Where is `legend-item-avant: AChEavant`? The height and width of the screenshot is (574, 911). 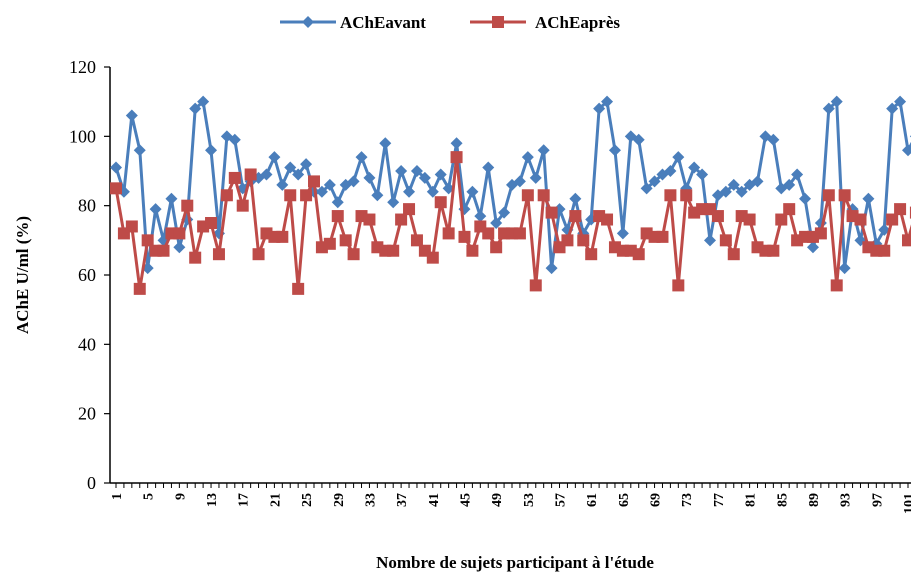
legend-item-avant: AChEavant is located at coordinates (353, 22).